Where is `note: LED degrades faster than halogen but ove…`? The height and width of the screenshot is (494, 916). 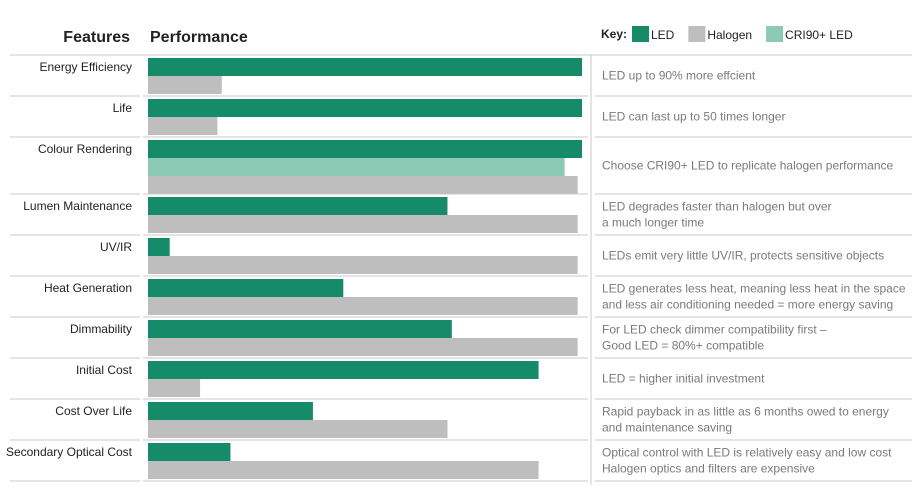
note: LED degrades faster than halogen but ove… is located at coordinates (717, 207).